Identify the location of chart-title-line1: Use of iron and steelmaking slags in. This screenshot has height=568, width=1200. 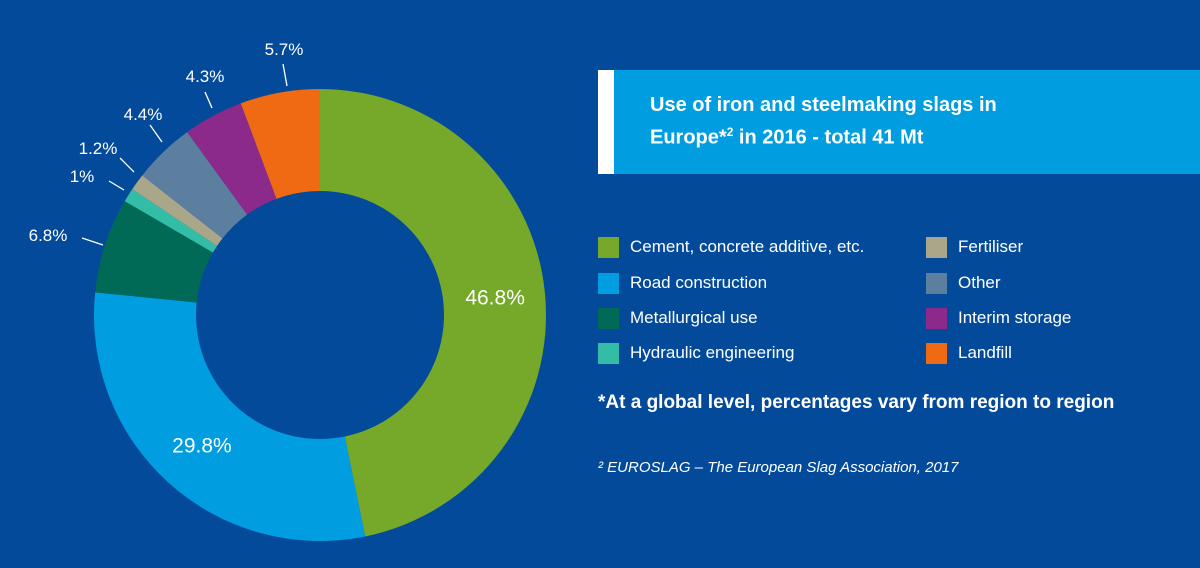
(823, 105).